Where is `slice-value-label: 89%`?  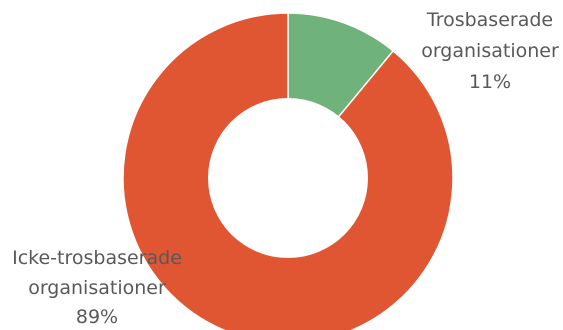 slice-value-label: 89% is located at coordinates (97, 317).